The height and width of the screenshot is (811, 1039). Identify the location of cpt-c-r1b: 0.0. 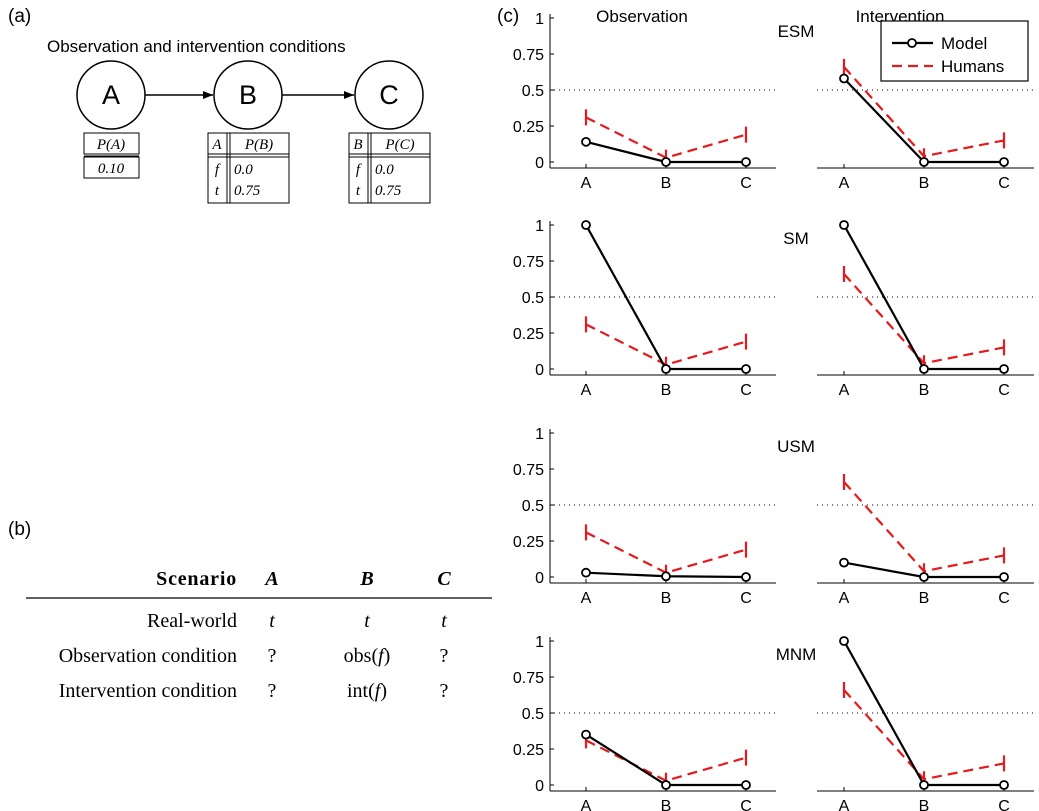
(384, 170).